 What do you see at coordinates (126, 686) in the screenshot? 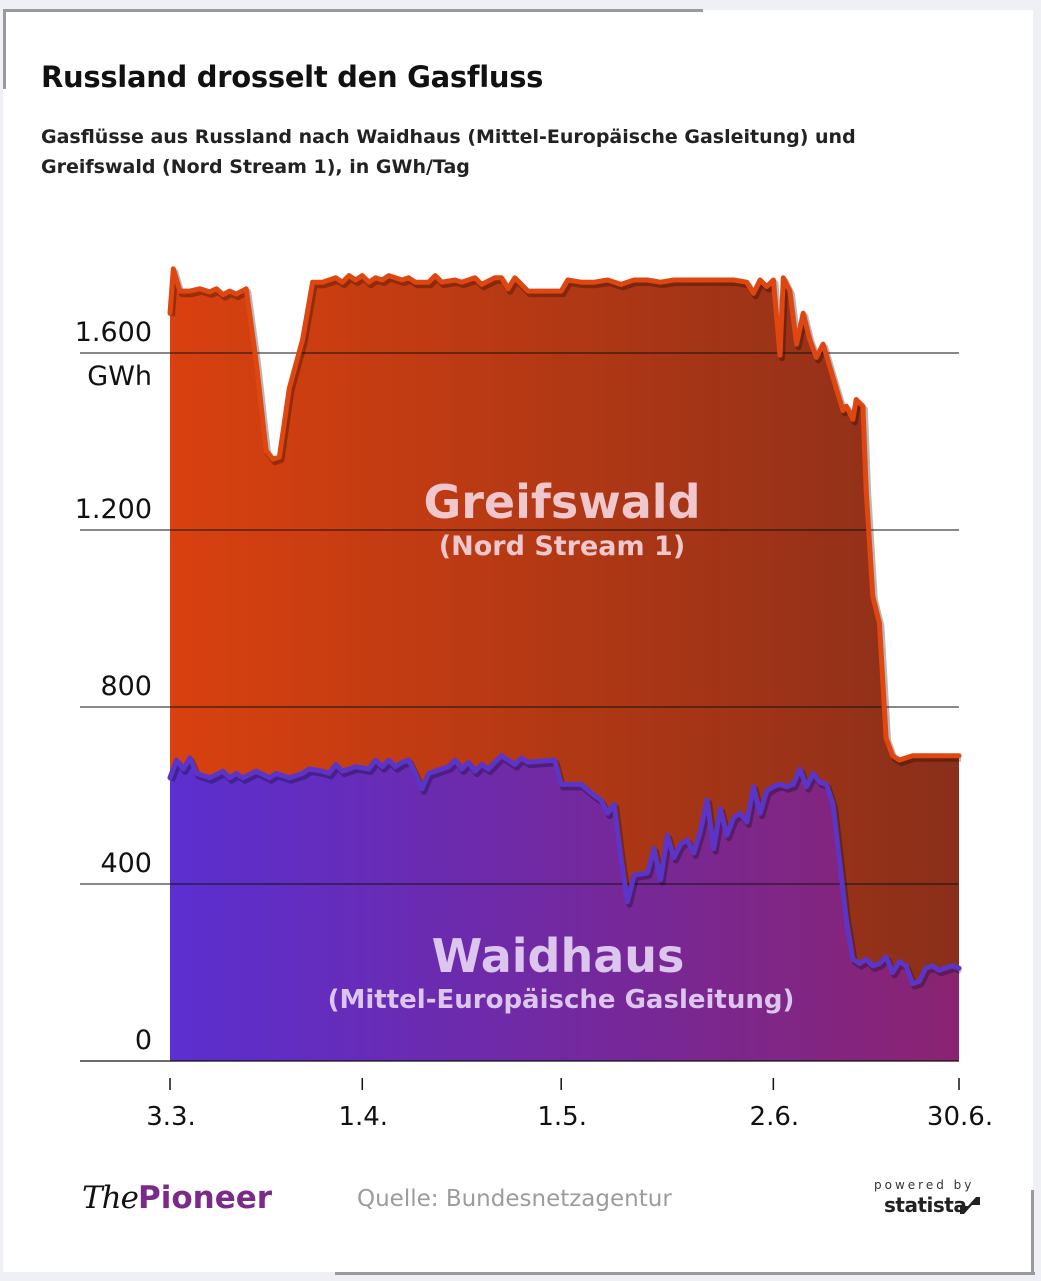
I see `y-tick-label: 800` at bounding box center [126, 686].